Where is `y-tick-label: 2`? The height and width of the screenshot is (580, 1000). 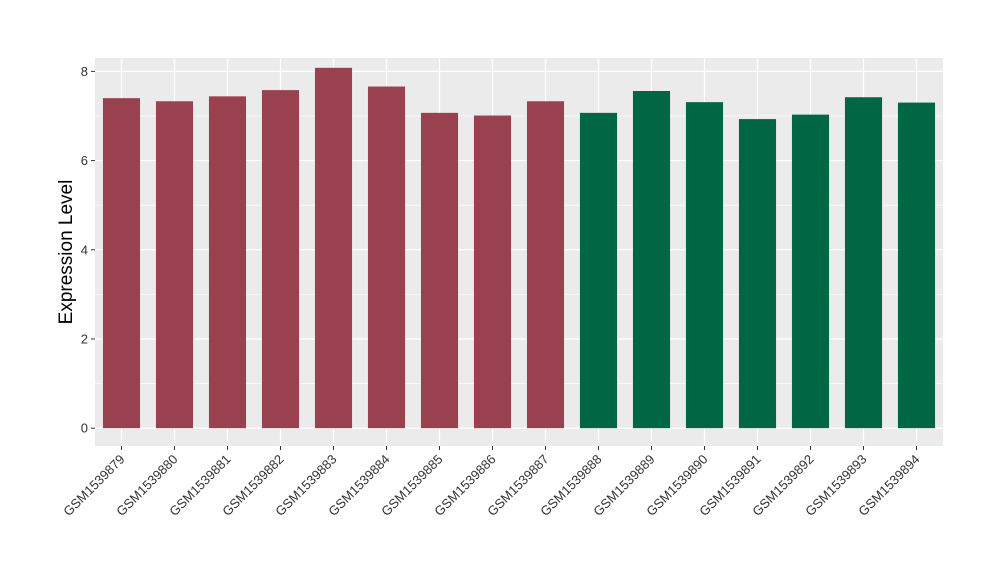
y-tick-label: 2 is located at coordinates (84, 338).